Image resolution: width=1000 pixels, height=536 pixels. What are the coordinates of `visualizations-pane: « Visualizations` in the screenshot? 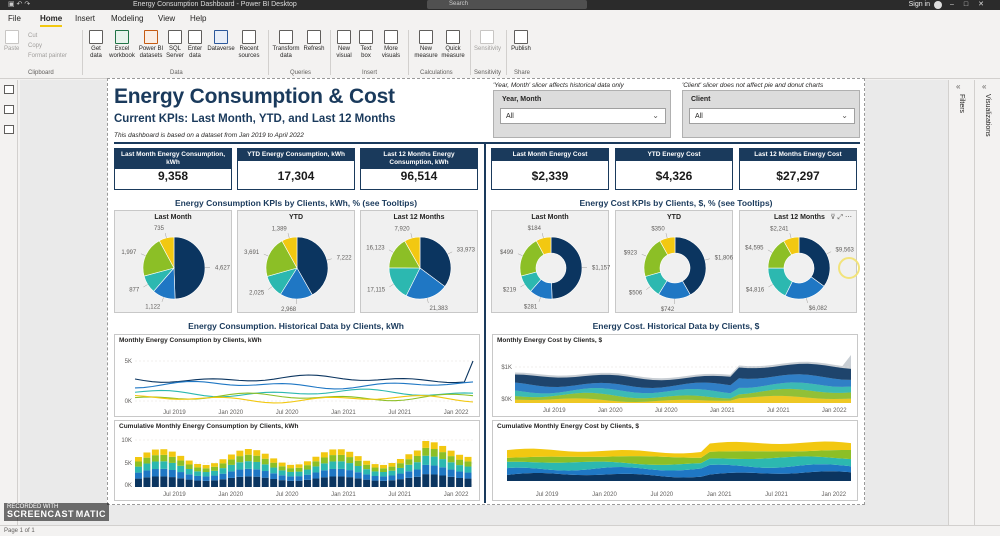 It's located at (987, 302).